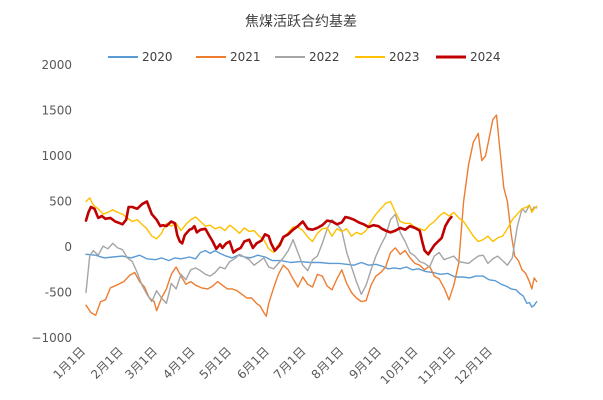 Image resolution: width=603 pixels, height=400 pixels. I want to click on legend-label-2022: 2022, so click(324, 57).